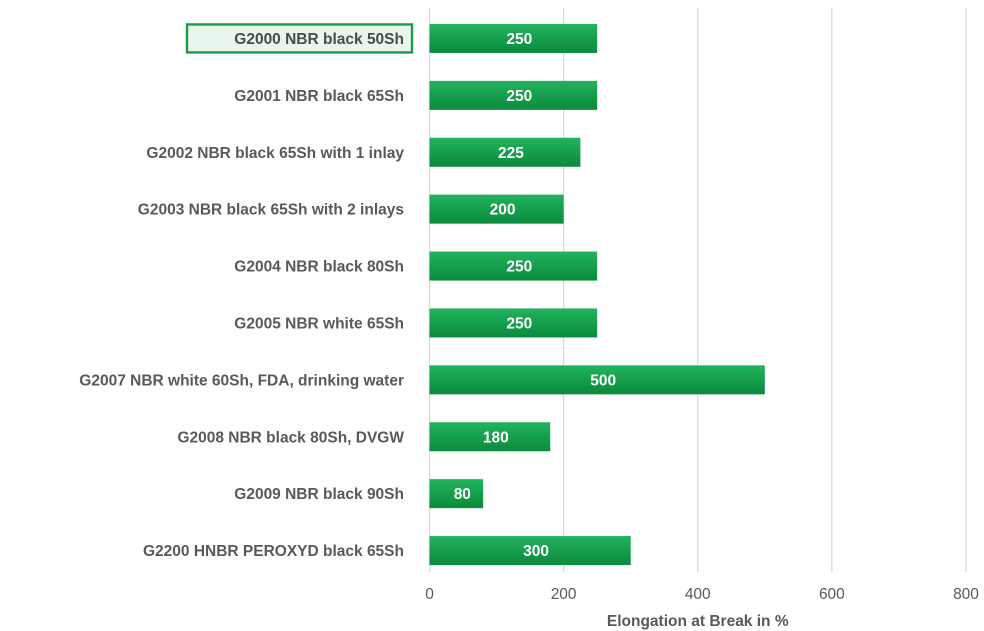  Describe the element at coordinates (503, 210) in the screenshot. I see `bar-value-label: 200` at that location.